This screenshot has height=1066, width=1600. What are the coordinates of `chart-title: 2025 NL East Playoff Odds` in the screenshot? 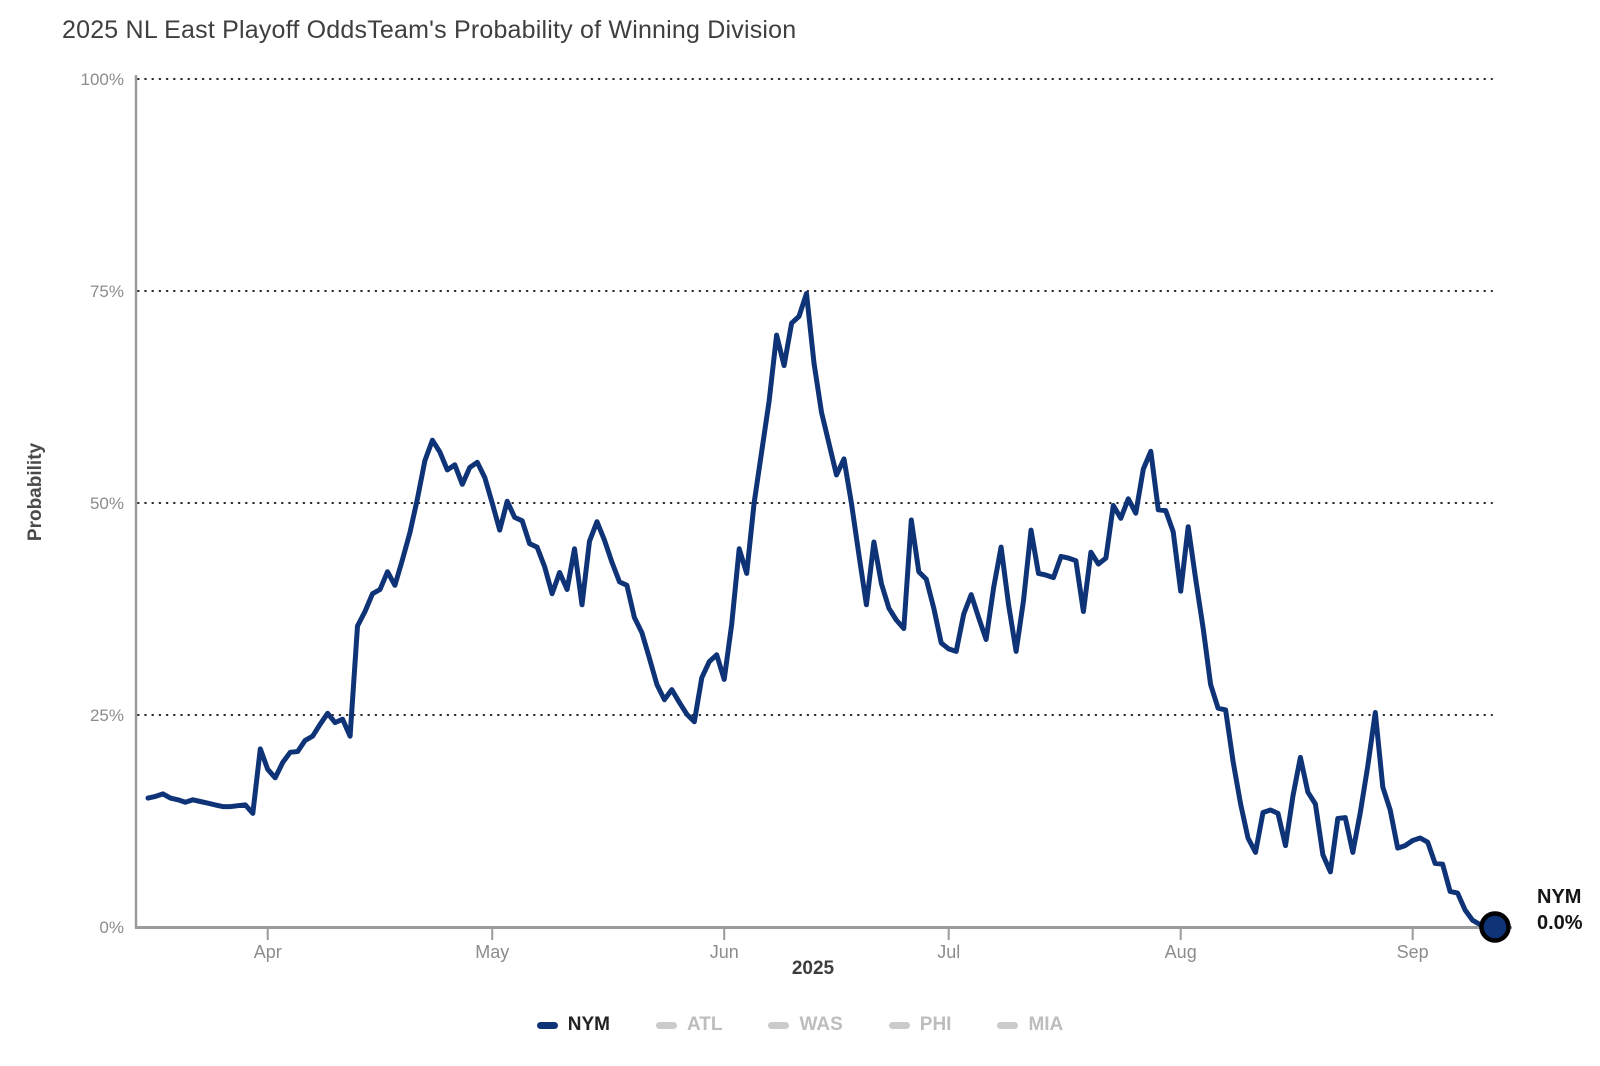 It's located at (215, 30).